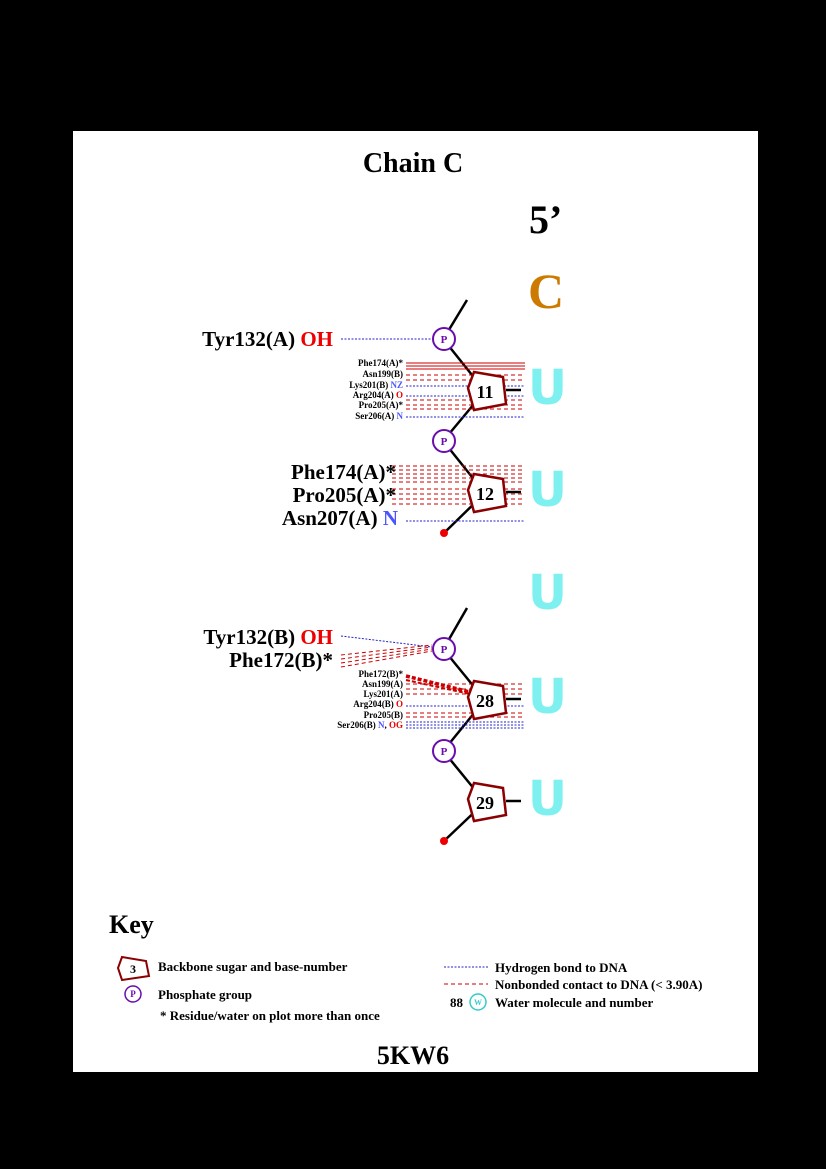 This screenshot has width=826, height=1169. Describe the element at coordinates (281, 660) in the screenshot. I see `residue-label-phe172b: Phe172(B)*` at that location.